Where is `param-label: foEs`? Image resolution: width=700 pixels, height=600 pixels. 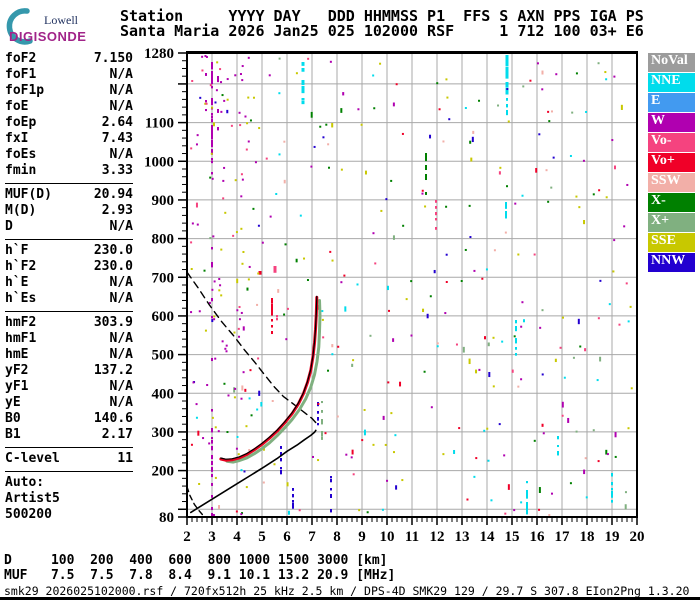
param-label: foEs is located at coordinates (21, 154).